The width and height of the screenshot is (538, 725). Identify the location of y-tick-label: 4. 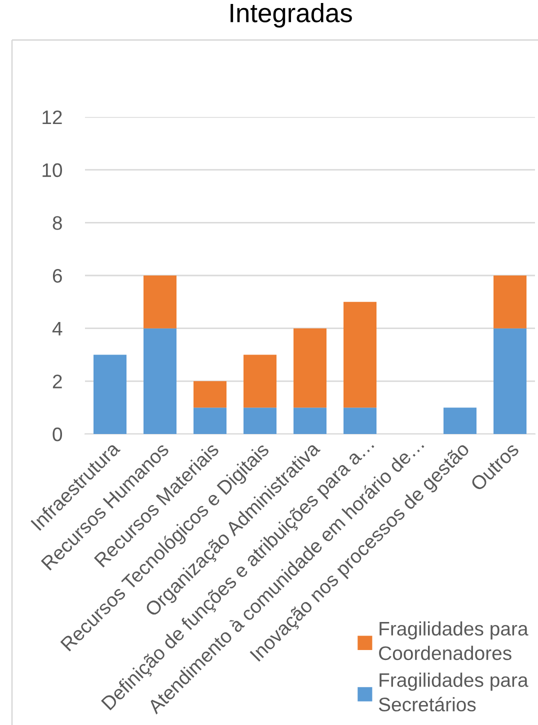
(57, 329).